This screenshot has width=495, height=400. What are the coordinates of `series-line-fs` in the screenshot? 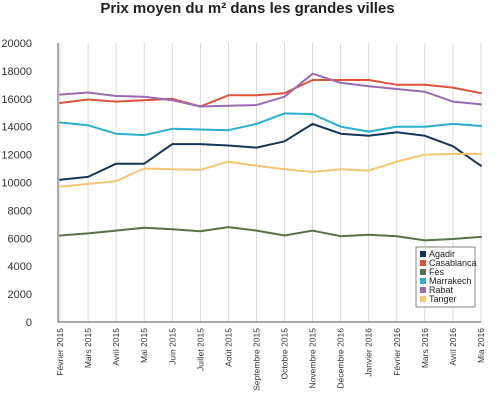 It's located at (270, 234).